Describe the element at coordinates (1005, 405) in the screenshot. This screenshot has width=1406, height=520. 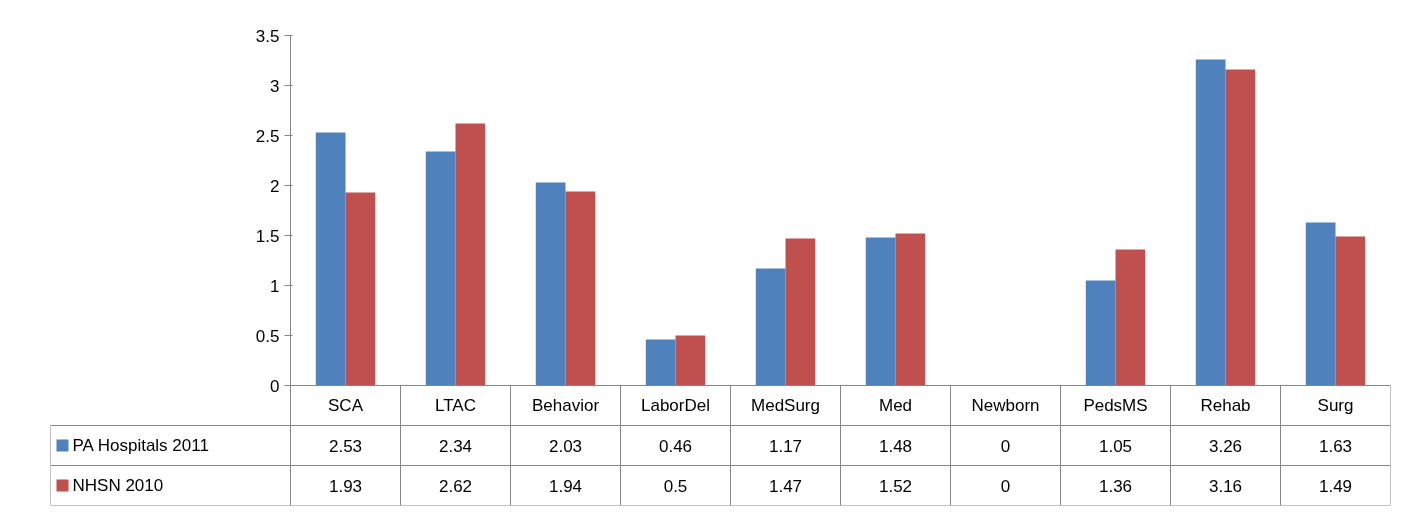
I see `x-tick-label: Newborn` at that location.